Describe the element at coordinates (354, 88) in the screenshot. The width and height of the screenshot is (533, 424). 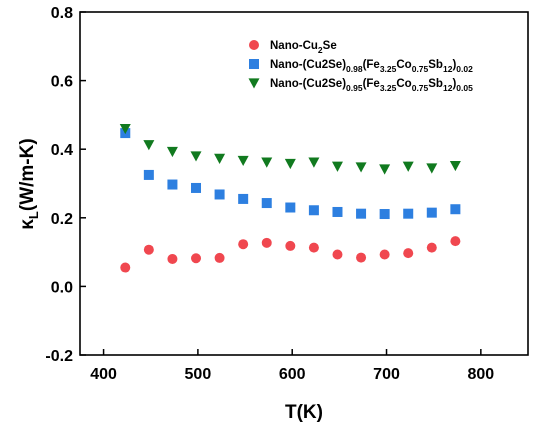
I see `legend-label-part: 0.95` at that location.